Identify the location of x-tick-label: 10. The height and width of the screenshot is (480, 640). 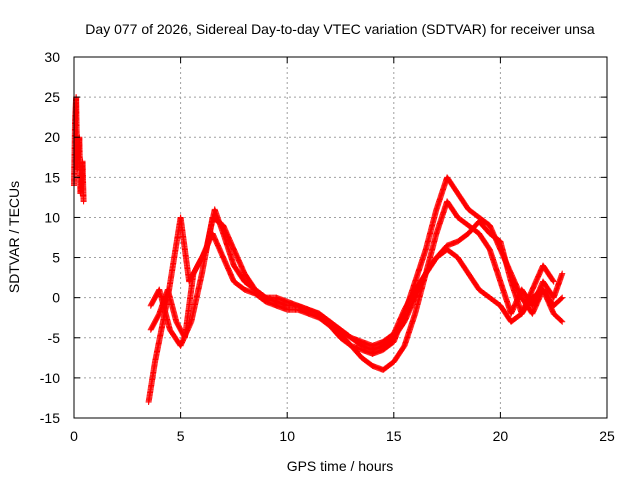
(287, 436).